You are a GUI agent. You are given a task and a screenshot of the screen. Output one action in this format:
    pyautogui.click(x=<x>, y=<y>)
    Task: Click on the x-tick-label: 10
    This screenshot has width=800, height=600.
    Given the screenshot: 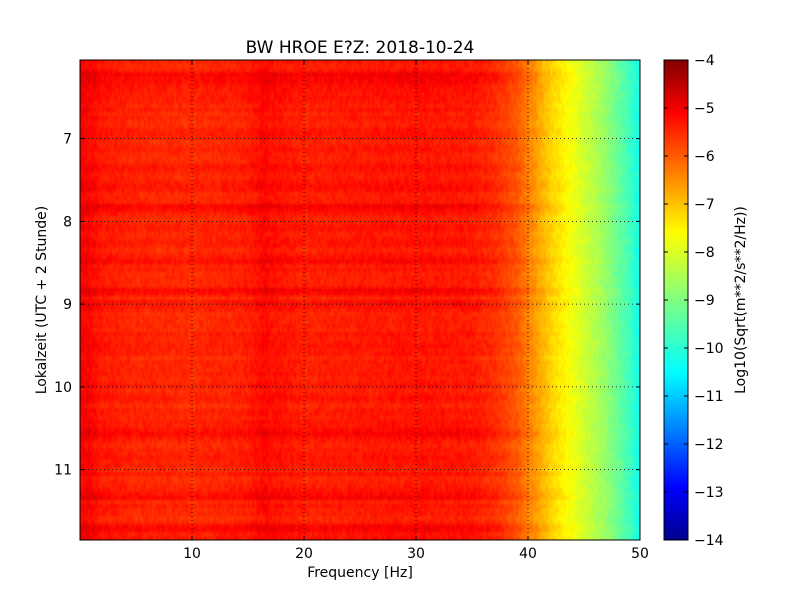 What is the action you would take?
    pyautogui.click(x=192, y=554)
    